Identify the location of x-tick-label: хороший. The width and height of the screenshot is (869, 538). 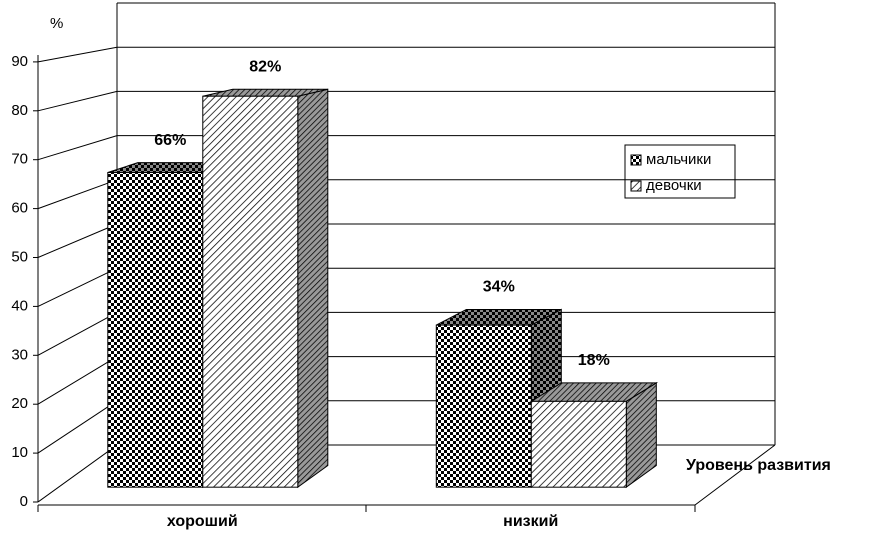
(202, 521).